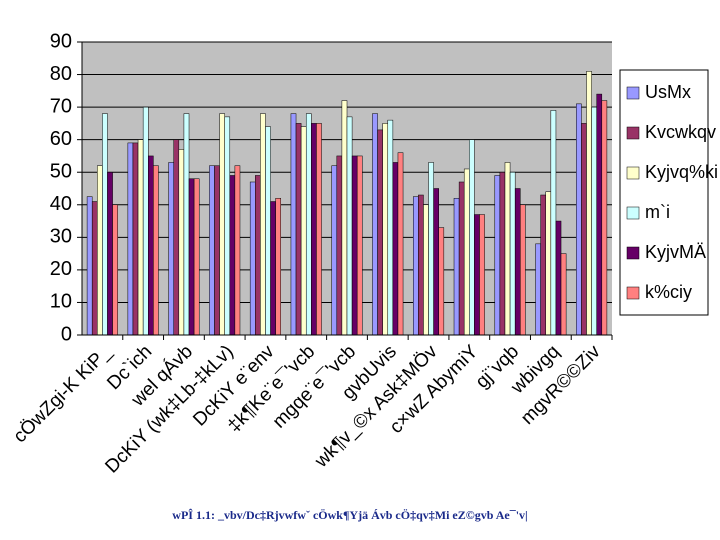 This screenshot has width=720, height=540. I want to click on legend-label: Kvcwkqv, so click(680, 132).